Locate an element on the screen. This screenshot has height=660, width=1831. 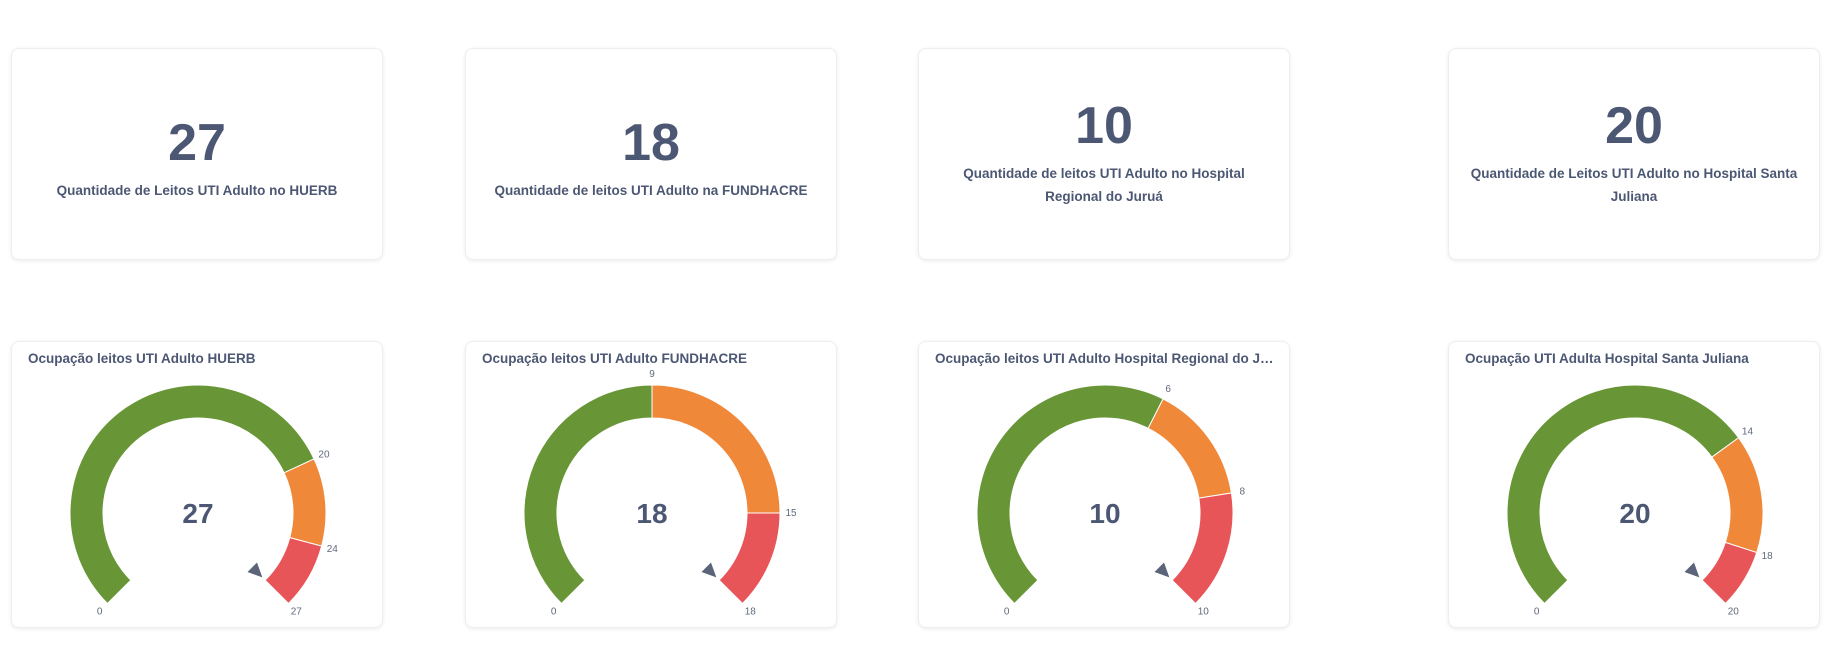
scalar-value: 18 is located at coordinates (651, 142).